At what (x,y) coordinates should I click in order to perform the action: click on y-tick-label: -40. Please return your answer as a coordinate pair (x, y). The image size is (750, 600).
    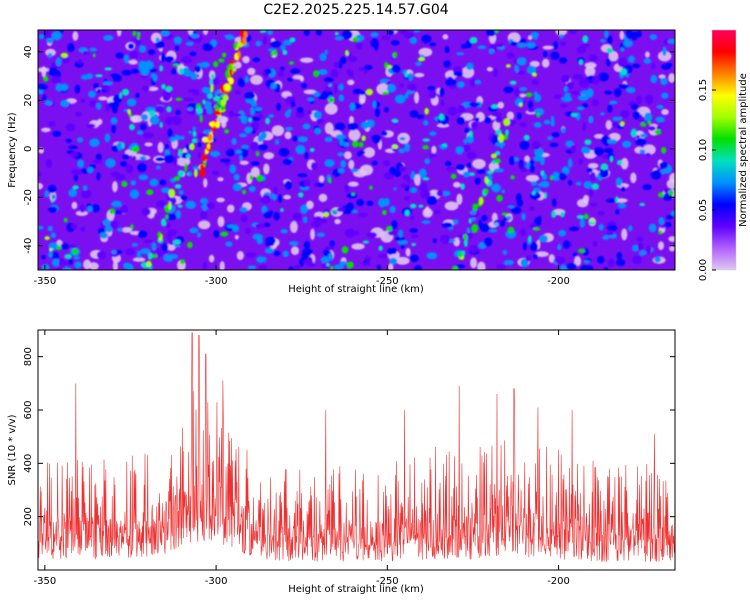
    Looking at the image, I should click on (28, 246).